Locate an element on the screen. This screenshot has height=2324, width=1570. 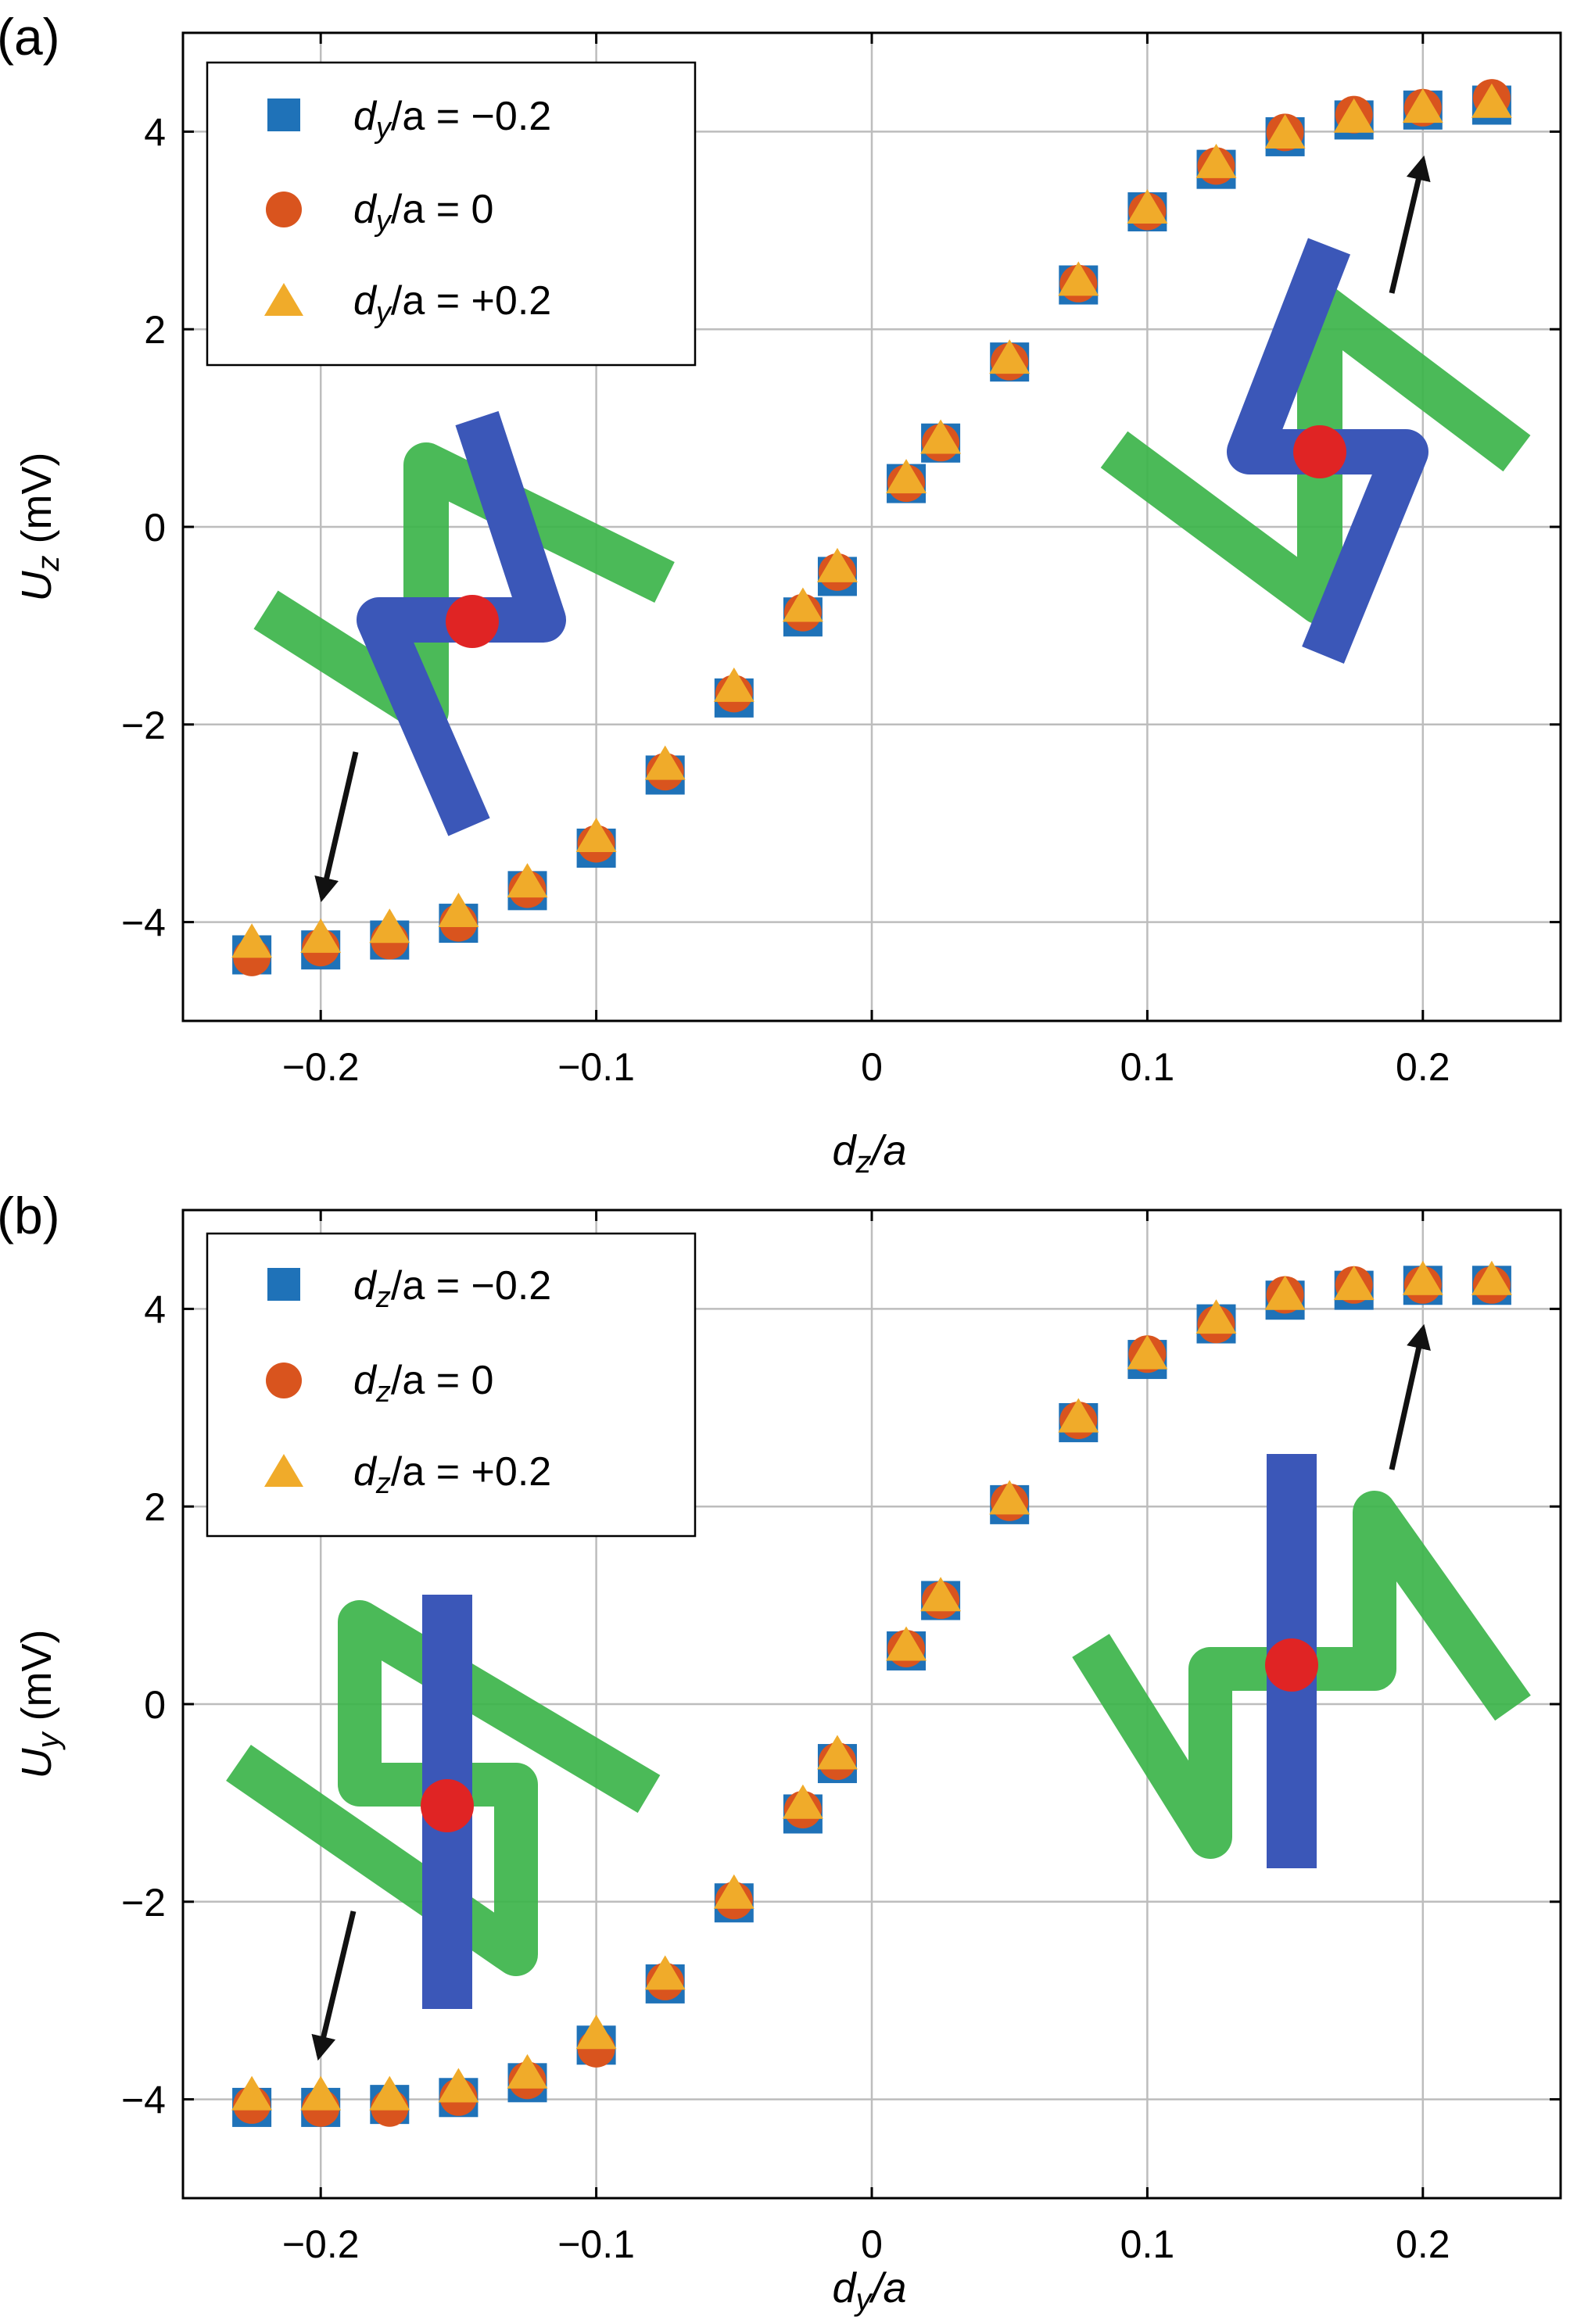
panel-a-arrow-right is located at coordinates (1410, 224).